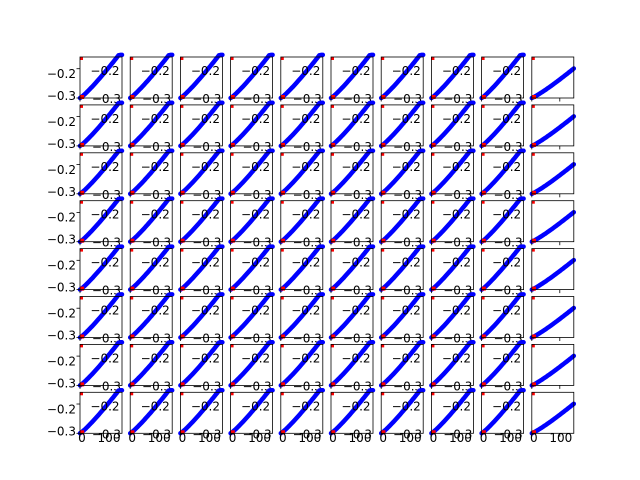 Image resolution: width=640 pixels, height=480 pixels. I want to click on y-tick-label: −0.2, so click(61, 409).